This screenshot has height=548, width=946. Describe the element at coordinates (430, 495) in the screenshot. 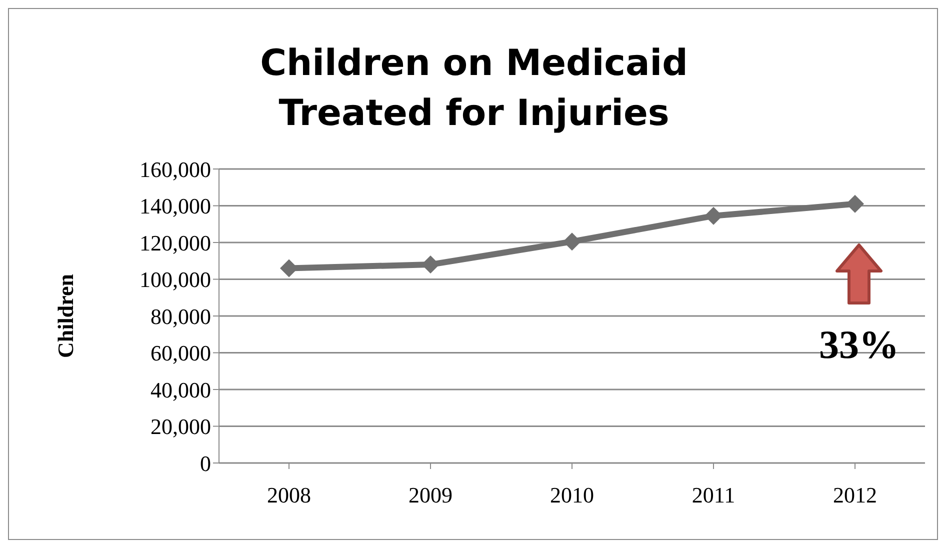

I see `x-tick-label: 2009` at that location.